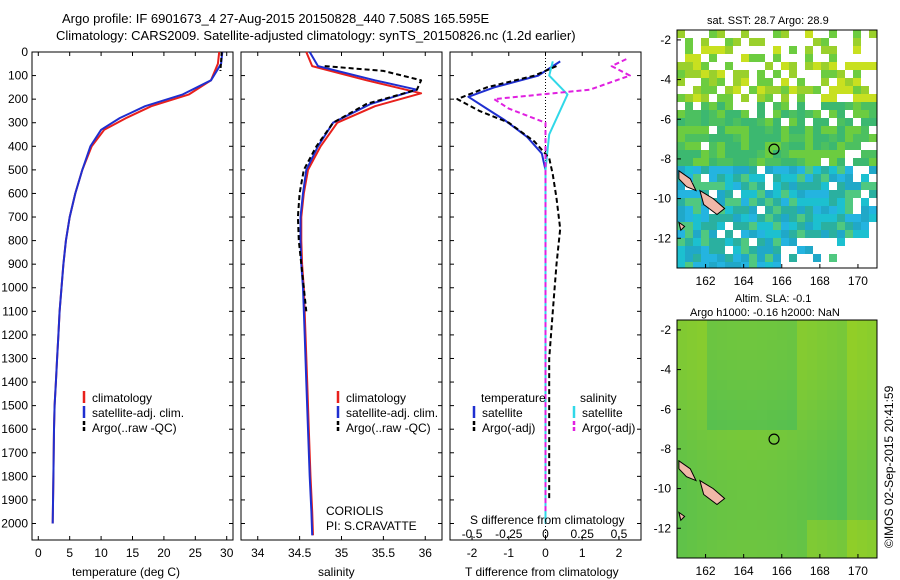 Image resolution: width=900 pixels, height=580 pixels. What do you see at coordinates (682, 516) in the screenshot?
I see `land-polygon` at bounding box center [682, 516].